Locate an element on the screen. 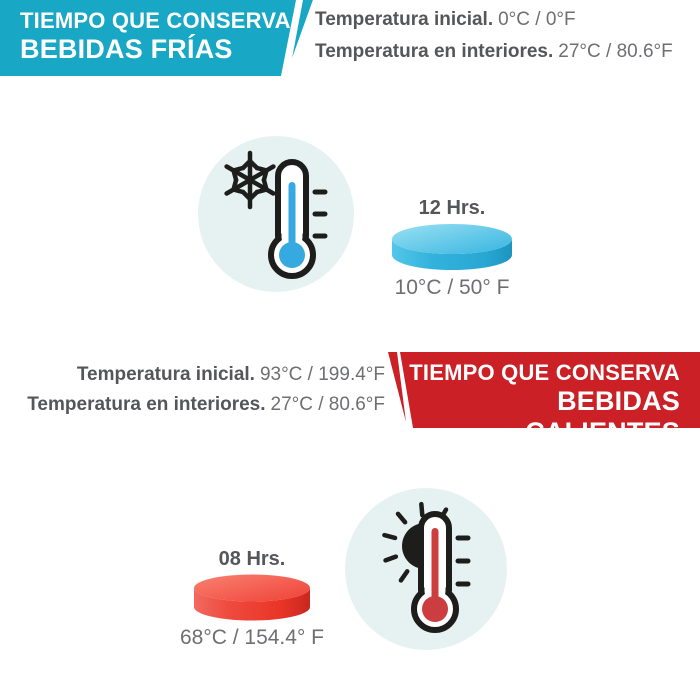 The height and width of the screenshot is (700, 700). cold-banner: TIEMPO QUE CONSERVA BEBIDAS FRÍAS is located at coordinates (148, 38).